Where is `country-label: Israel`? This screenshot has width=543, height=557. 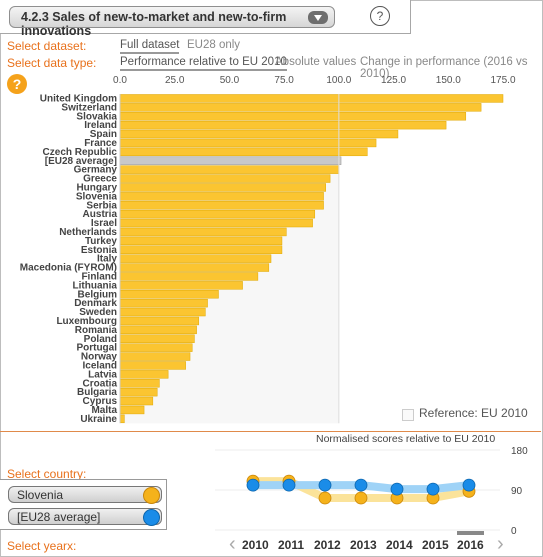
country-label: Israel is located at coordinates (104, 223).